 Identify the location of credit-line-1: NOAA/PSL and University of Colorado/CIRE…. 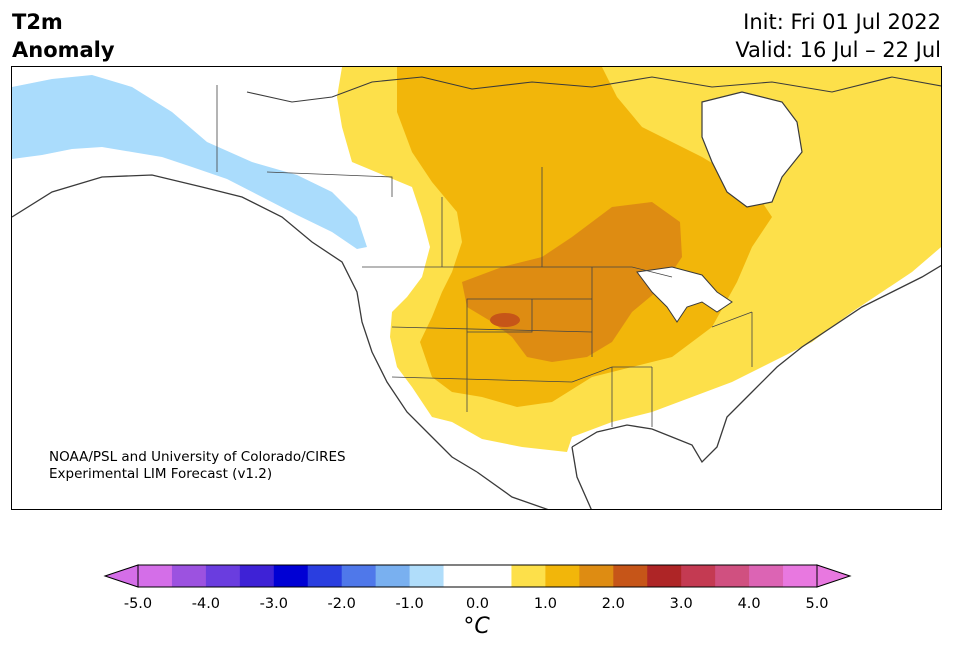
(197, 457).